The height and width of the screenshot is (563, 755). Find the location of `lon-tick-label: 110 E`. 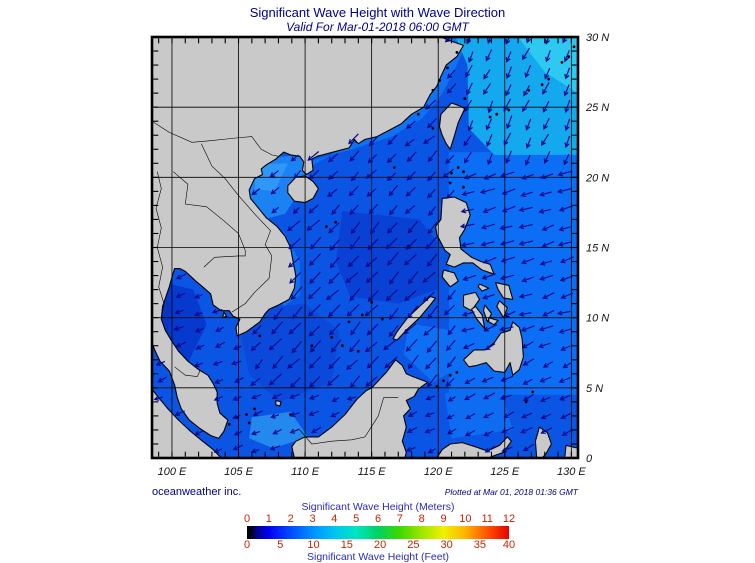

lon-tick-label: 110 E is located at coordinates (305, 472).